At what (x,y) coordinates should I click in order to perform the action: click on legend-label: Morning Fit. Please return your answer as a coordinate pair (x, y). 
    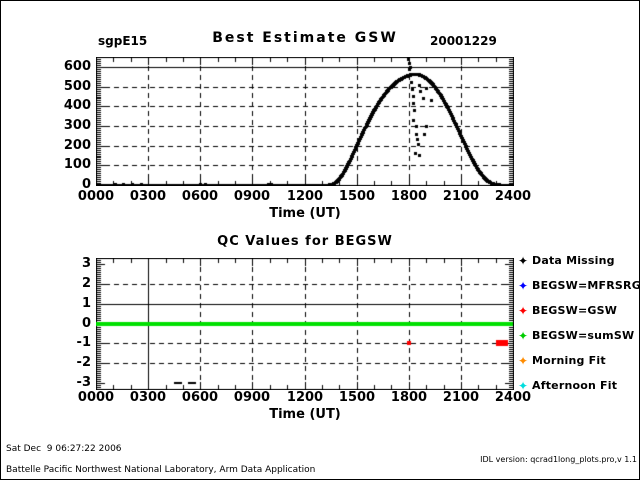
    Looking at the image, I should click on (569, 360).